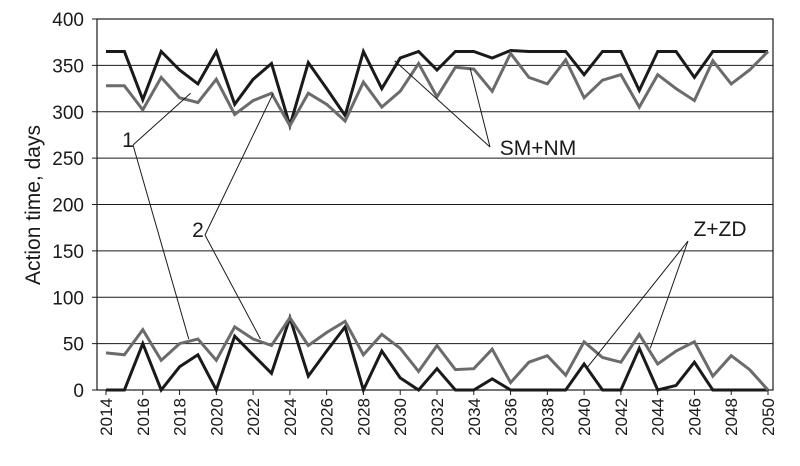 This screenshot has width=800, height=466. I want to click on x-tick-label: 2022, so click(253, 417).